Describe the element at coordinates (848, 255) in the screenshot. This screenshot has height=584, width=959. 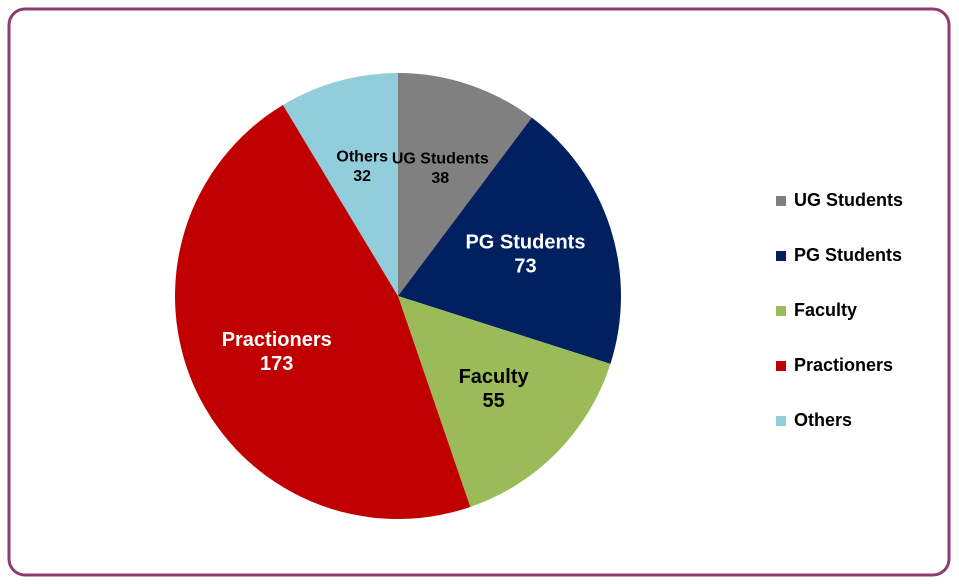
I see `legend-label: PG Students` at that location.